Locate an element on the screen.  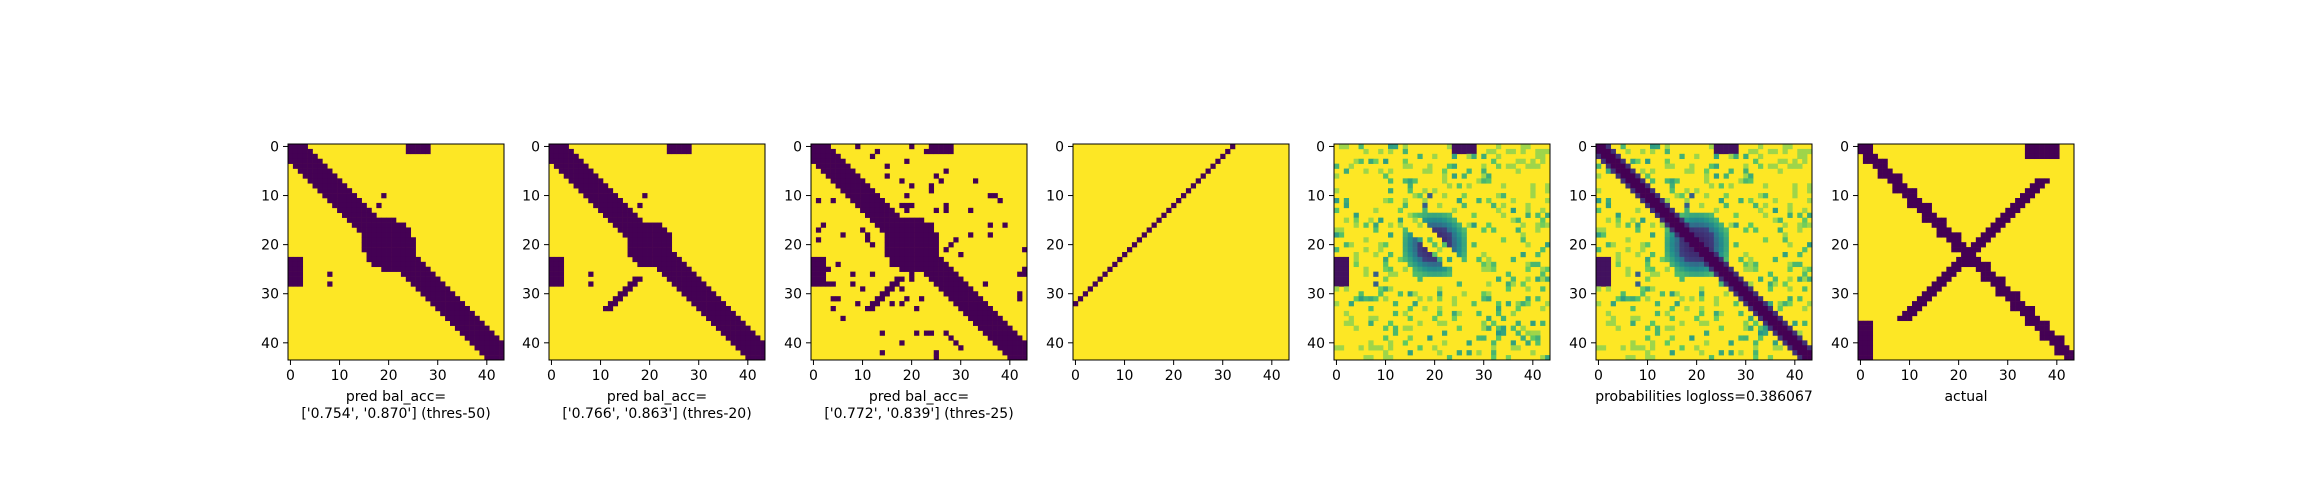
y-tick-label: 40 is located at coordinates (1578, 344).